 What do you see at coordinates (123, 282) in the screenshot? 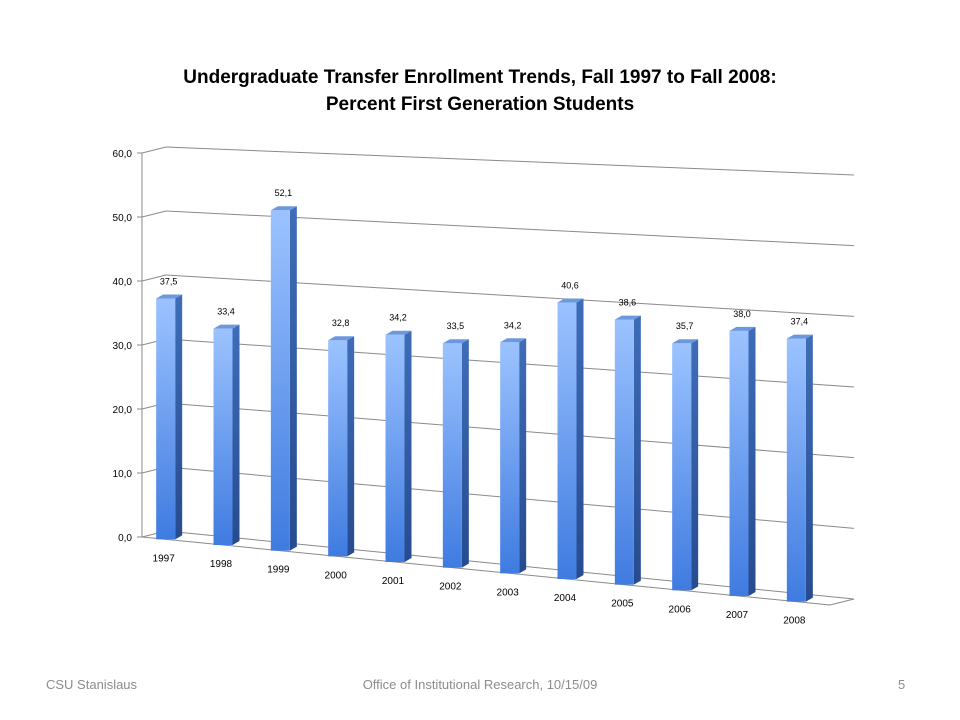
I see `y-tick-label: 40,0` at bounding box center [123, 282].